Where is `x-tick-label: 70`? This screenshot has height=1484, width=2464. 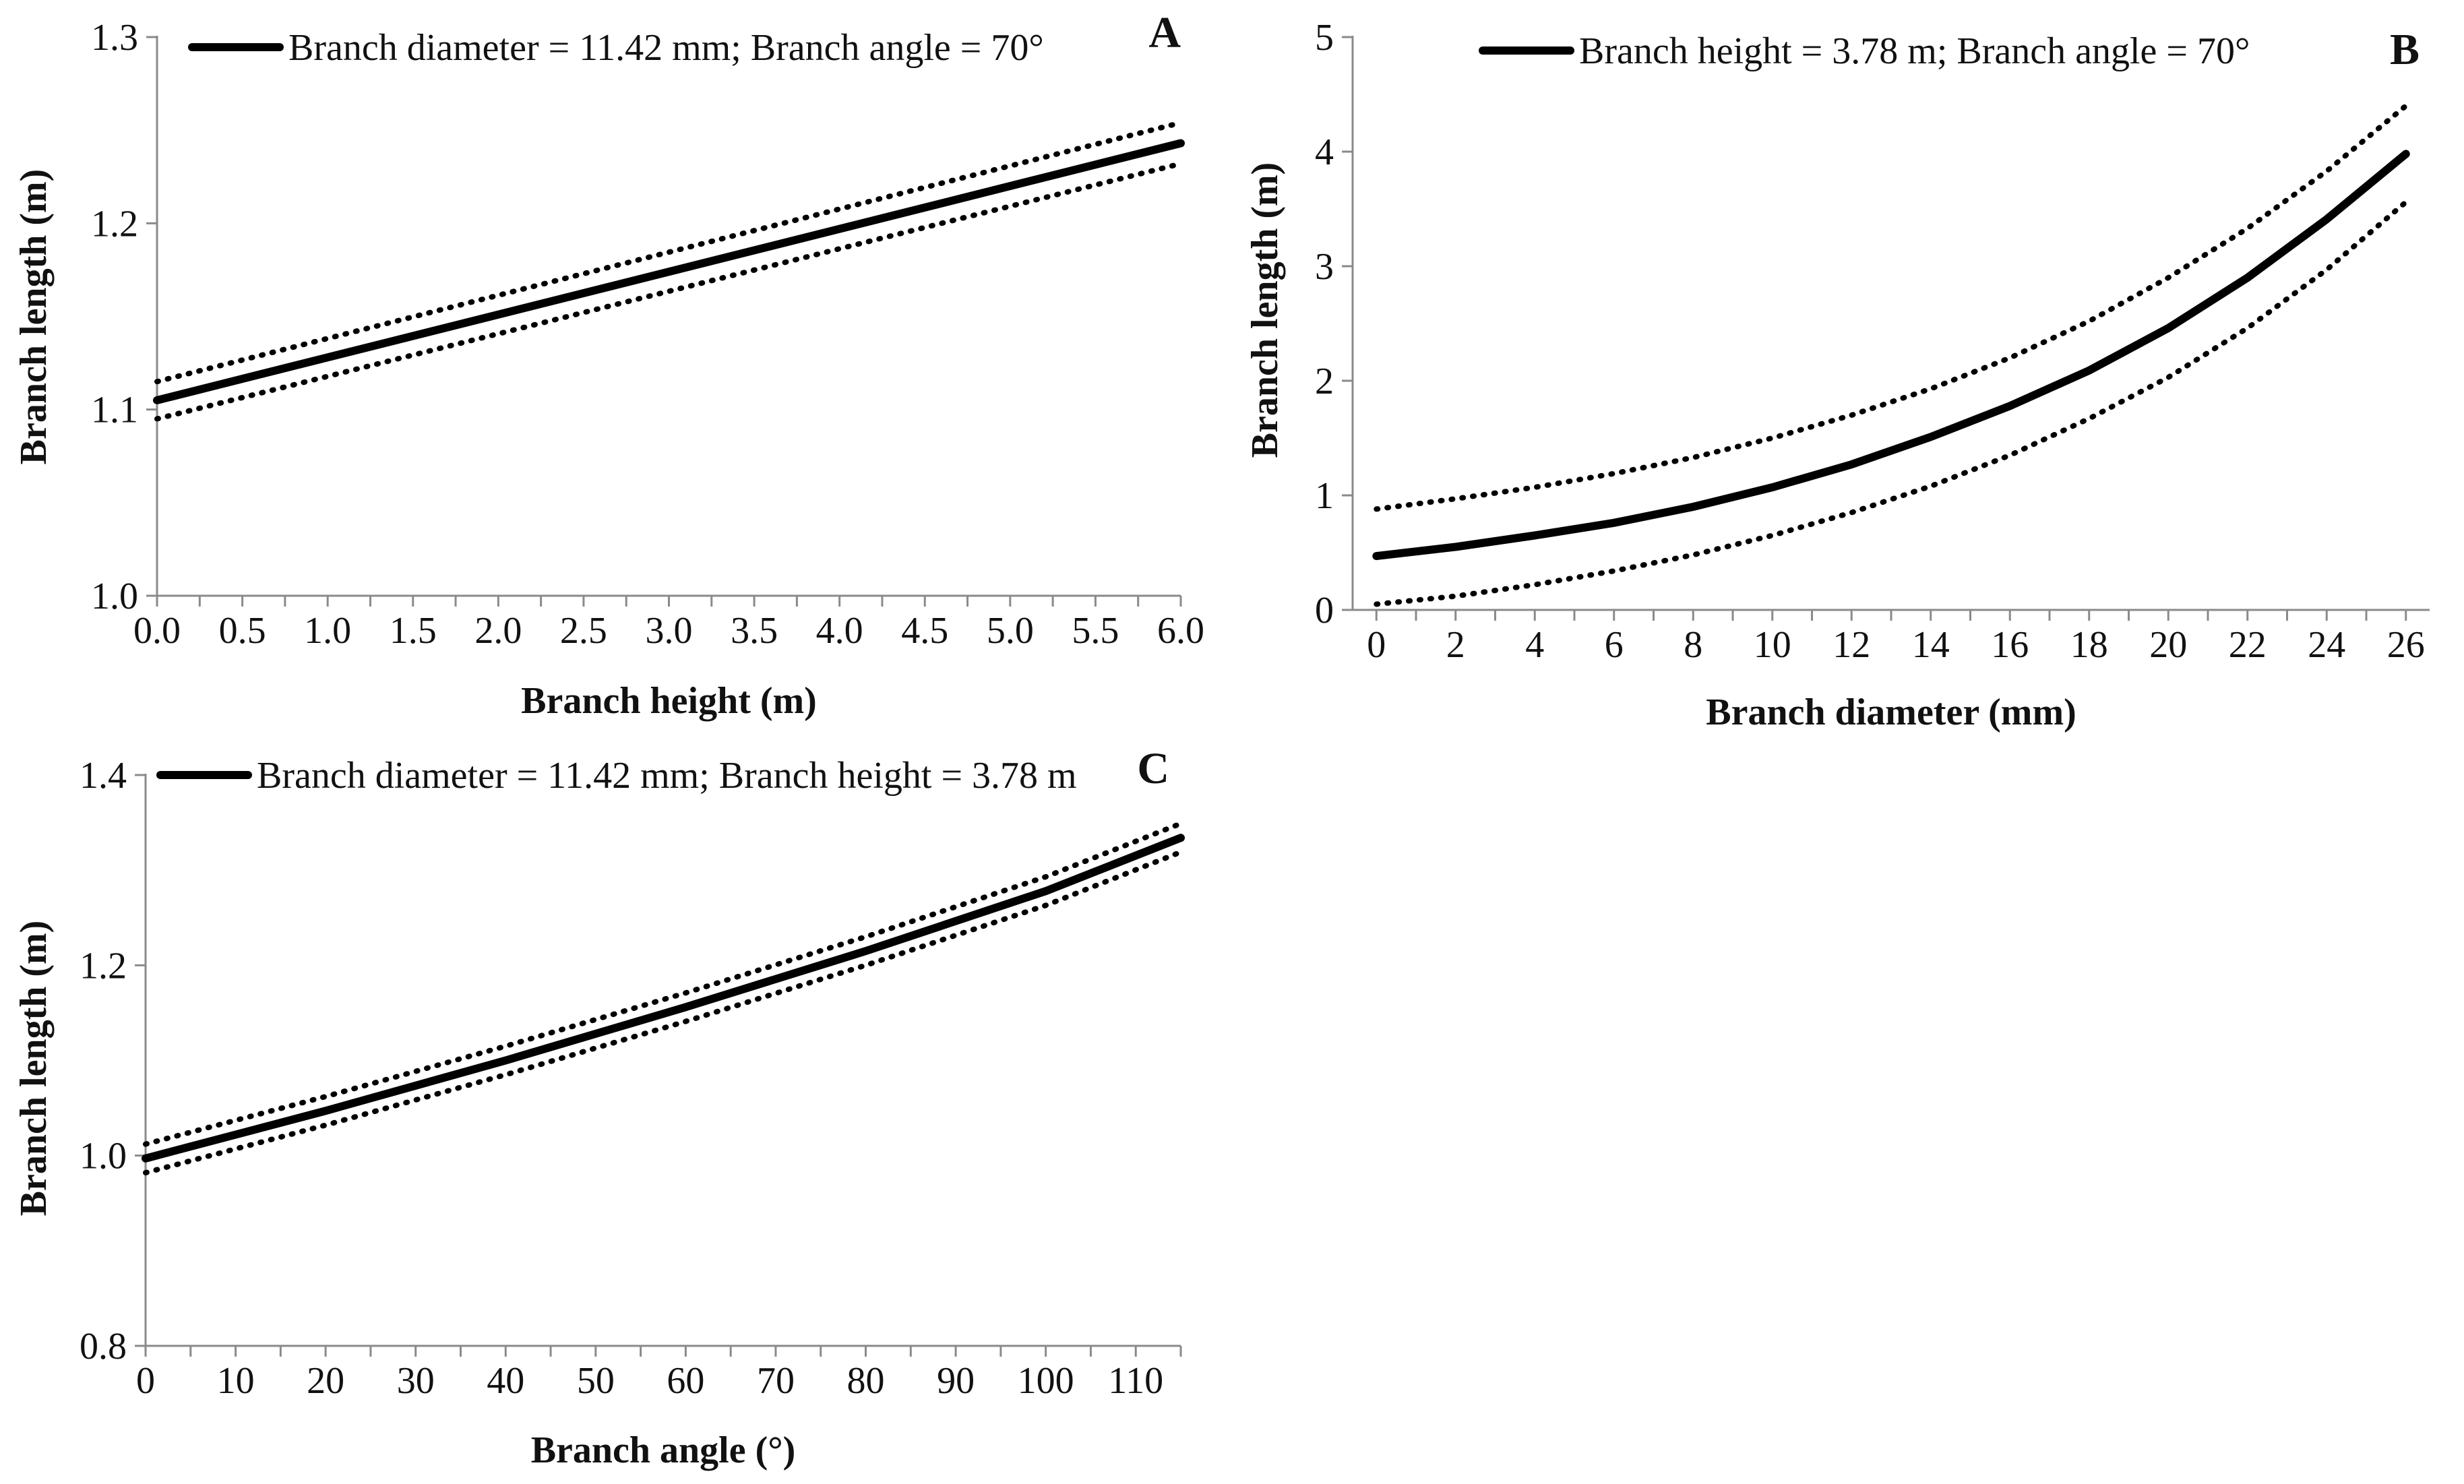 x-tick-label: 70 is located at coordinates (776, 1381).